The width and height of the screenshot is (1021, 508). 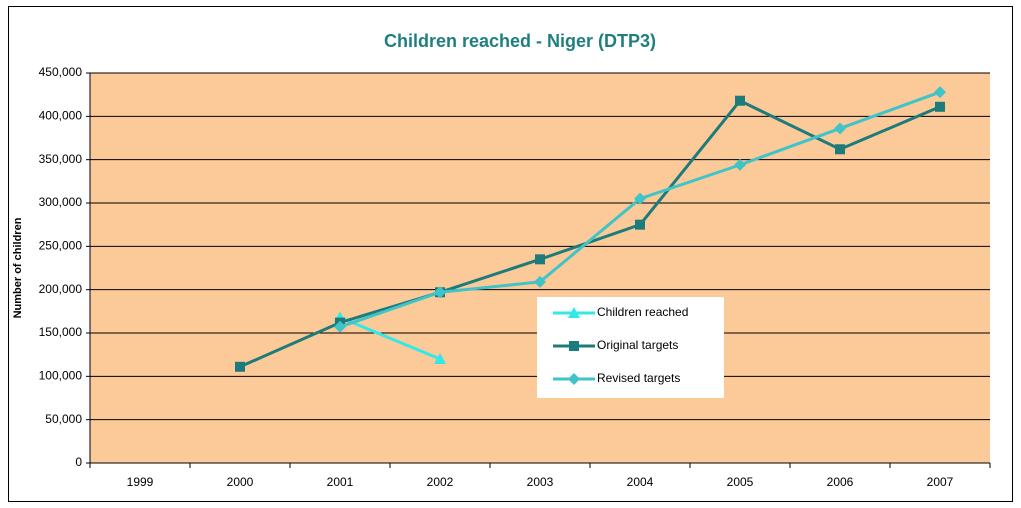 I want to click on y-axis-label: Number of children, so click(x=18, y=267).